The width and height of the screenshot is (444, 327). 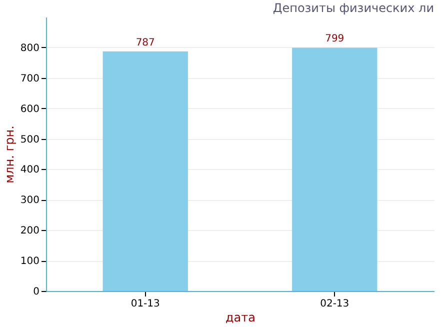 What do you see at coordinates (145, 304) in the screenshot?
I see `x-tick-label: 01-13` at bounding box center [145, 304].